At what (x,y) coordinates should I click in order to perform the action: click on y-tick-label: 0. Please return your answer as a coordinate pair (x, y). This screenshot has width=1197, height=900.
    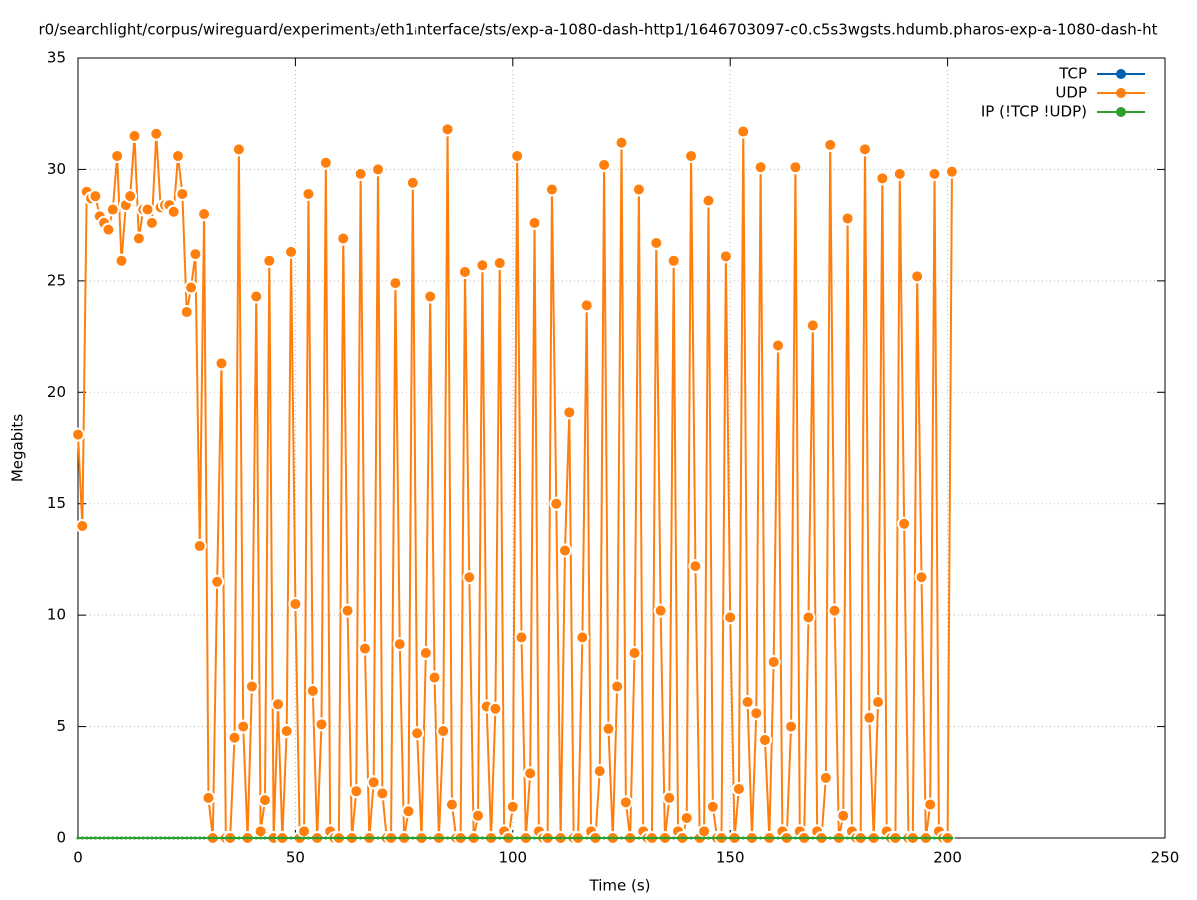
    Looking at the image, I should click on (61, 838).